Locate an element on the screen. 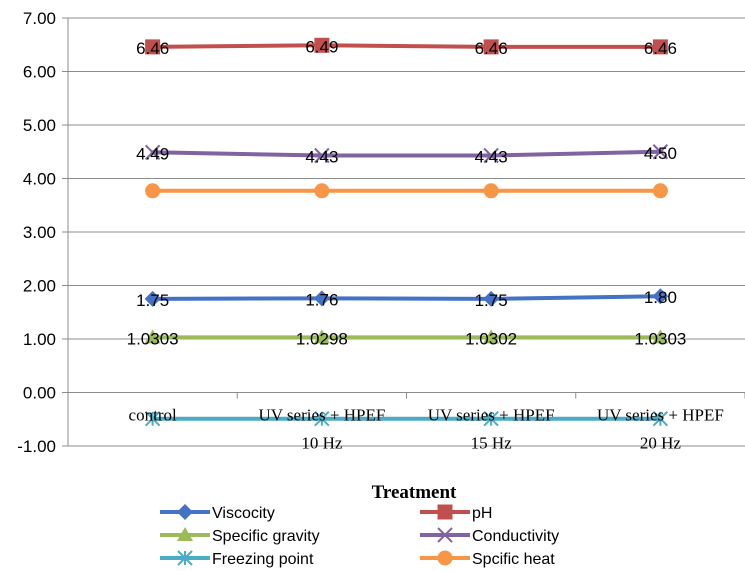  data-label: 1.80 is located at coordinates (660, 297).